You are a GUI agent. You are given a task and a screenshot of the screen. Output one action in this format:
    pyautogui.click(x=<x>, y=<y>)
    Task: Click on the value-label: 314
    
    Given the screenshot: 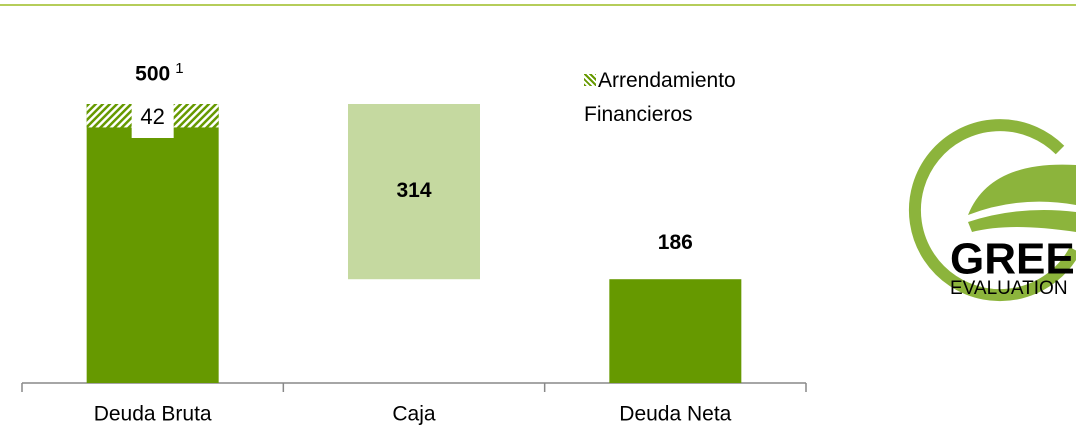 What is the action you would take?
    pyautogui.click(x=413, y=190)
    